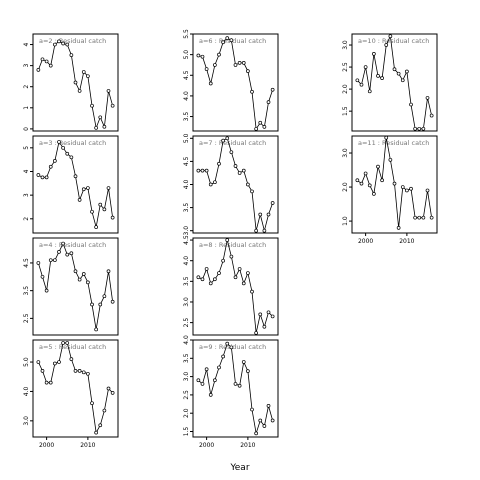  I want to click on y-tick-label: 1.5, so click(345, 111).